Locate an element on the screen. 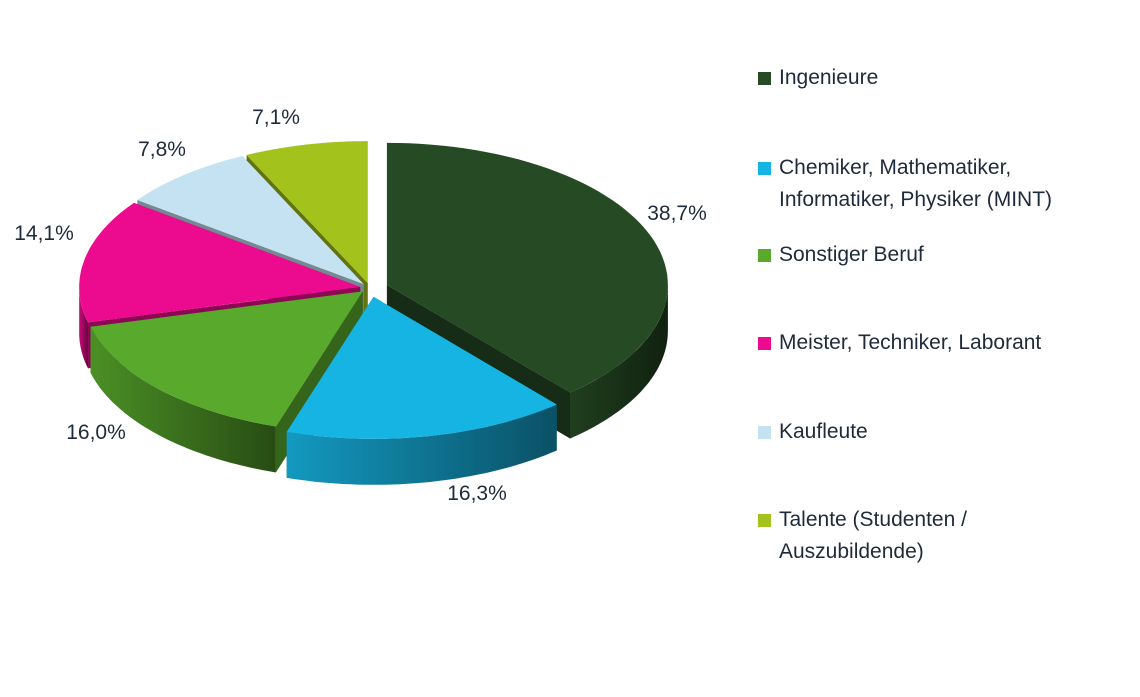 The width and height of the screenshot is (1140, 697). legend-label: Meister, Techniker, Laborant is located at coordinates (910, 342).